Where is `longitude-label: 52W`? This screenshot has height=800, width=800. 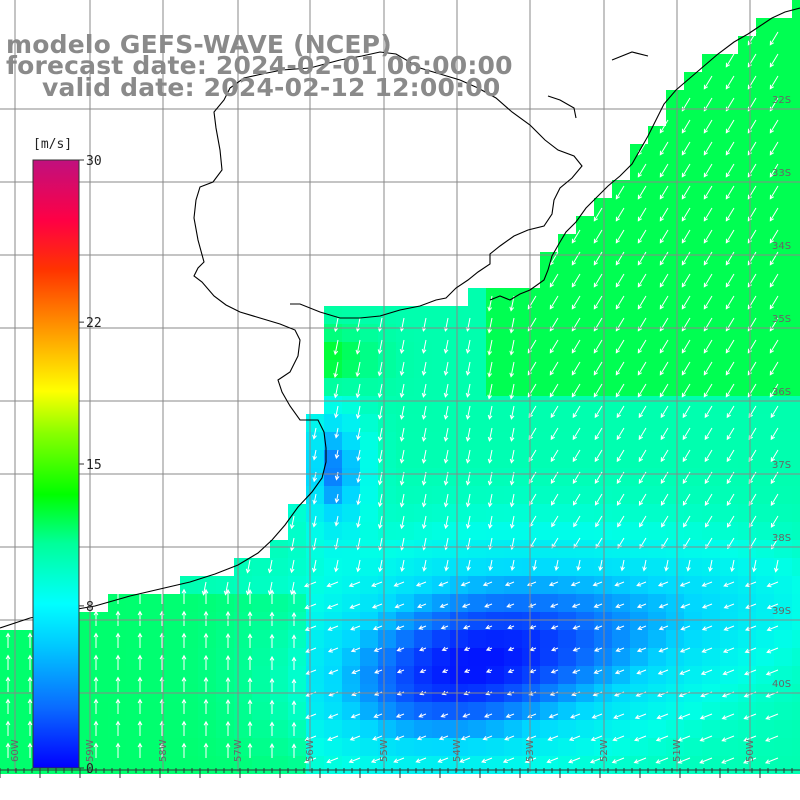
longitude-label: 52W is located at coordinates (604, 750).